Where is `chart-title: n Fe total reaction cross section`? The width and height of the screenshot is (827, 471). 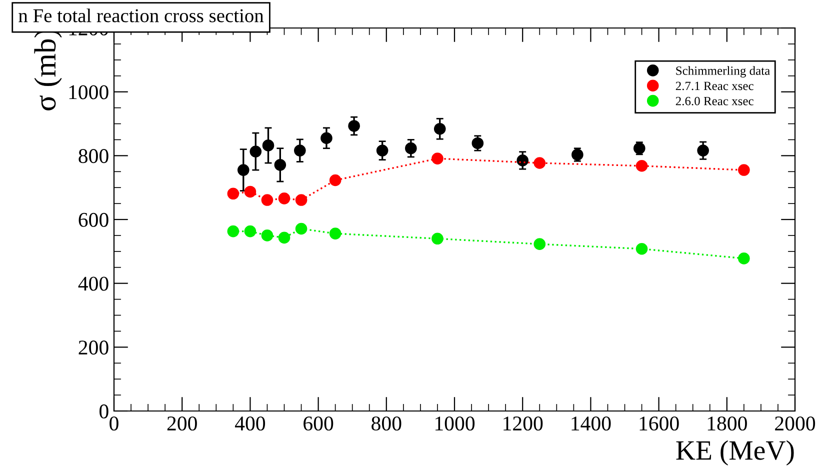
chart-title: n Fe total reaction cross section is located at coordinates (141, 15).